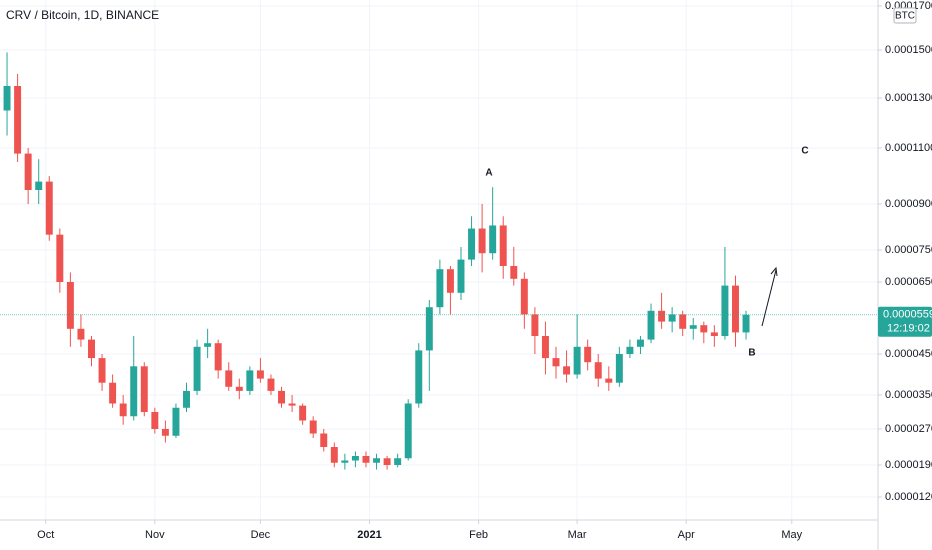 This screenshot has height=550, width=932. Describe the element at coordinates (369, 535) in the screenshot. I see `x-tick-label: 2021` at that location.